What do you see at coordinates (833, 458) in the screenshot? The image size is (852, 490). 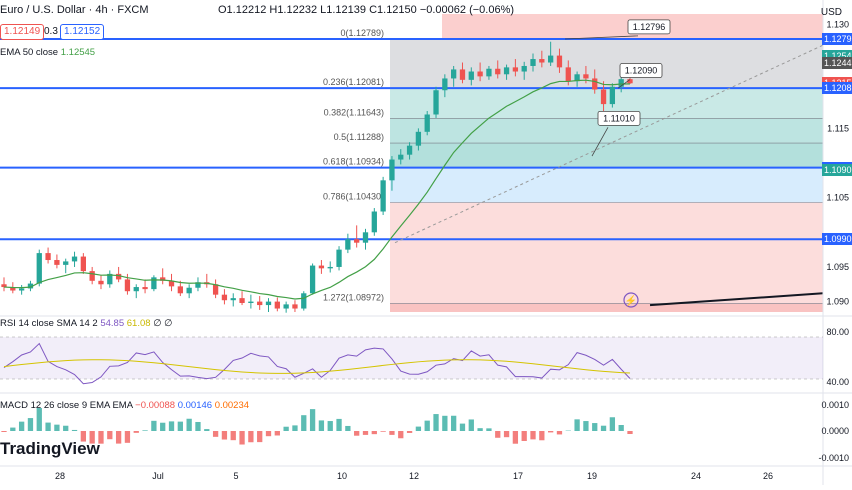 I see `macd-axis-tick: -0.0010` at bounding box center [833, 458].